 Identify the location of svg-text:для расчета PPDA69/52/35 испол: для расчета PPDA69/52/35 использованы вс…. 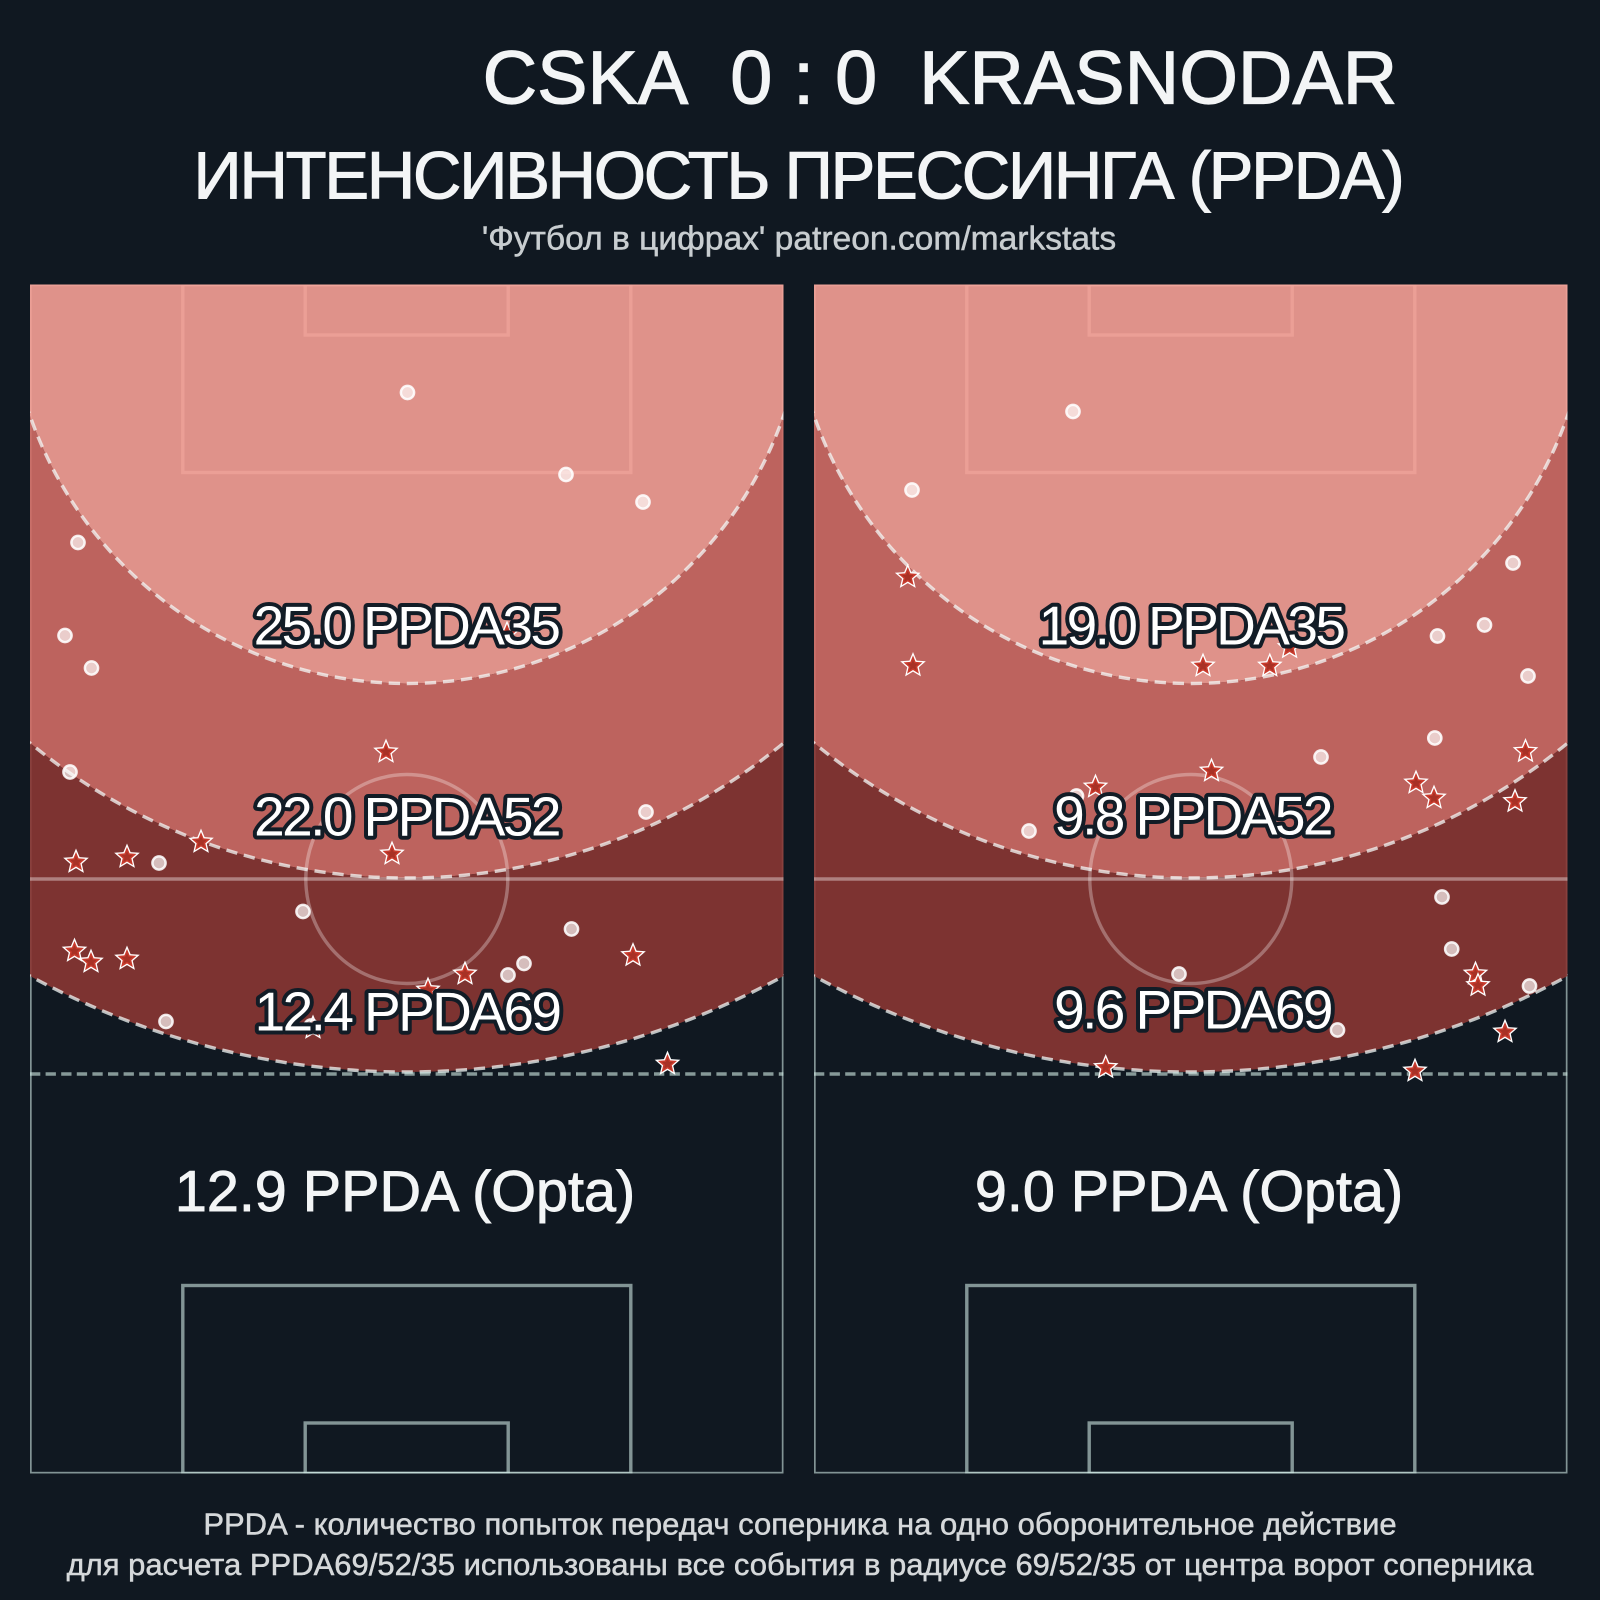
(801, 1564).